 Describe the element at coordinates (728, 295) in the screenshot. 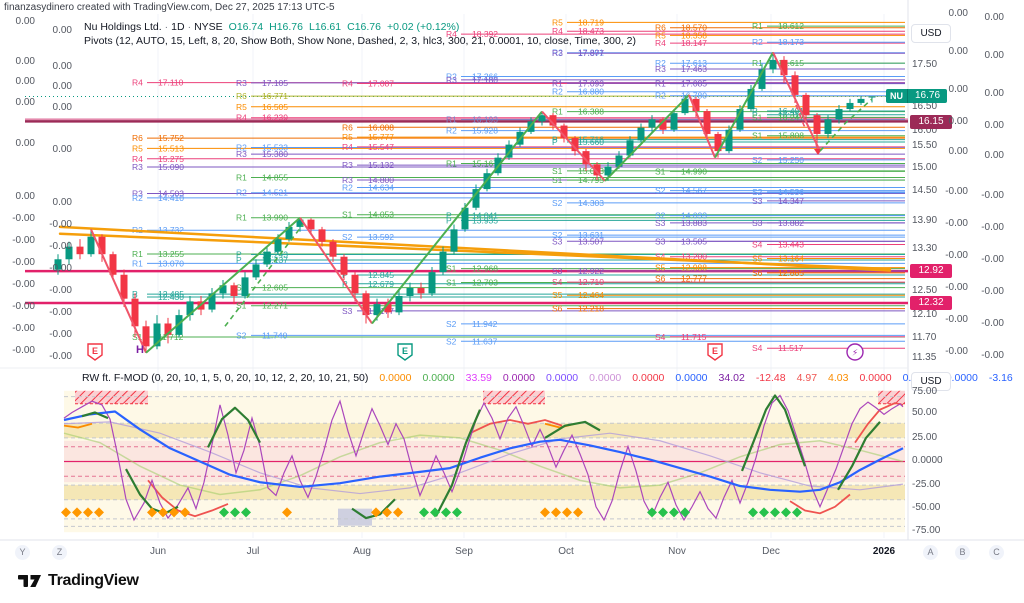

I see `pivot-level: S5 12.464` at that location.